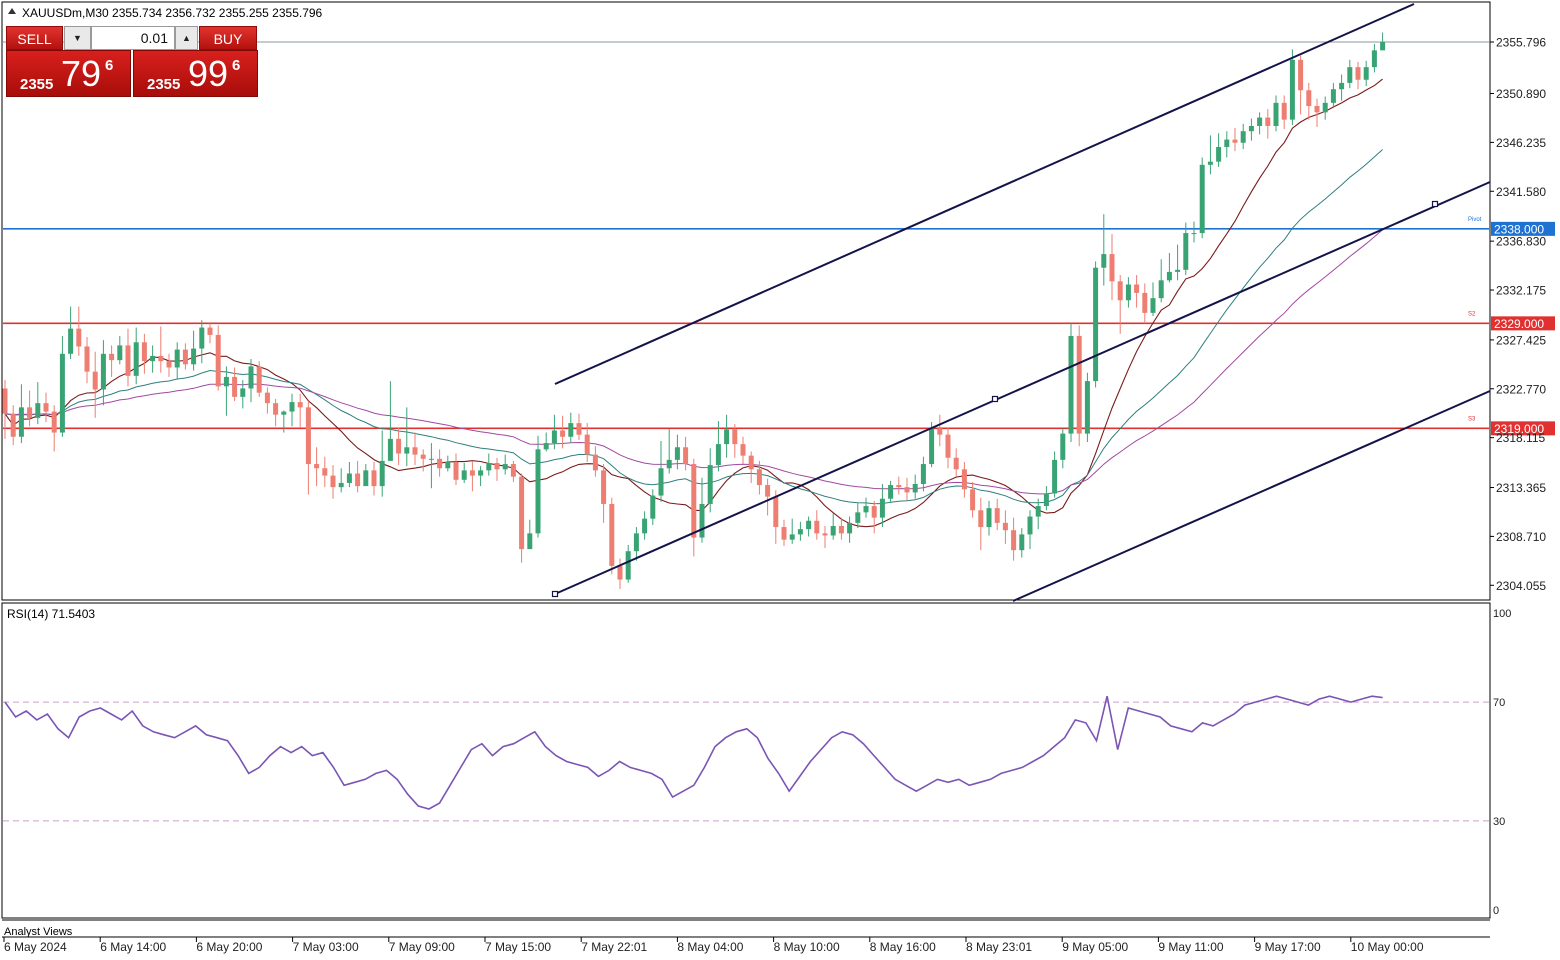 Image resolution: width=1560 pixels, height=960 pixels. I want to click on volume-up-arrow-icon: ▲, so click(186, 38).